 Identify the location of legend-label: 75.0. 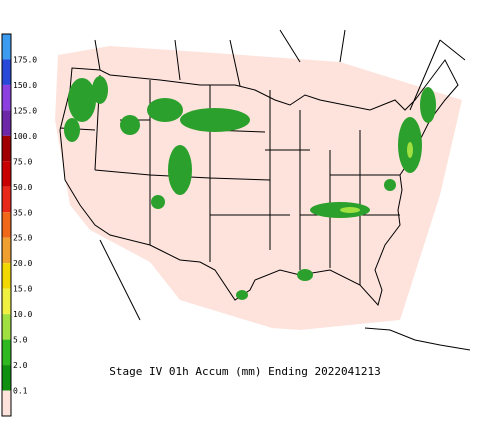
(22, 161).